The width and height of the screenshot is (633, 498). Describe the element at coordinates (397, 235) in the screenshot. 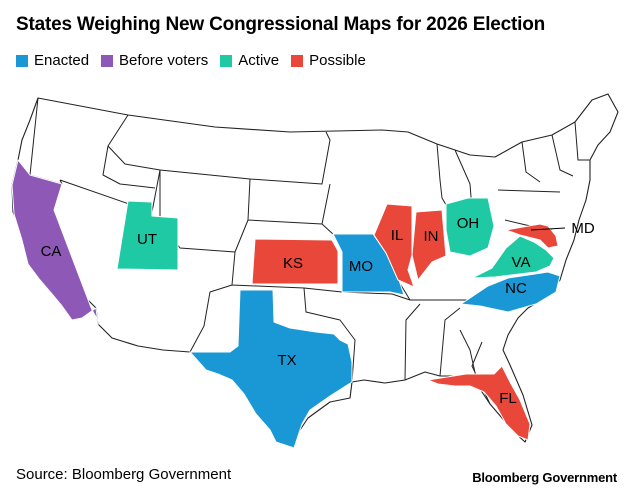

I see `map-label-il: IL` at that location.